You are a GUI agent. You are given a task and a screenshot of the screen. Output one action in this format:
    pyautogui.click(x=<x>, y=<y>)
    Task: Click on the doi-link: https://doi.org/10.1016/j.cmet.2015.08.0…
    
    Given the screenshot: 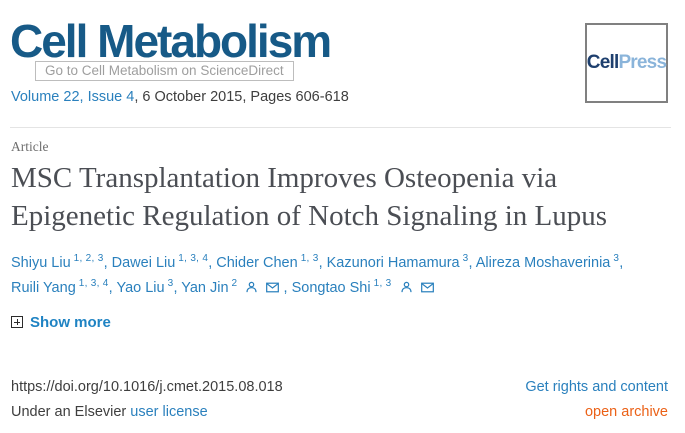 What is the action you would take?
    pyautogui.click(x=147, y=387)
    